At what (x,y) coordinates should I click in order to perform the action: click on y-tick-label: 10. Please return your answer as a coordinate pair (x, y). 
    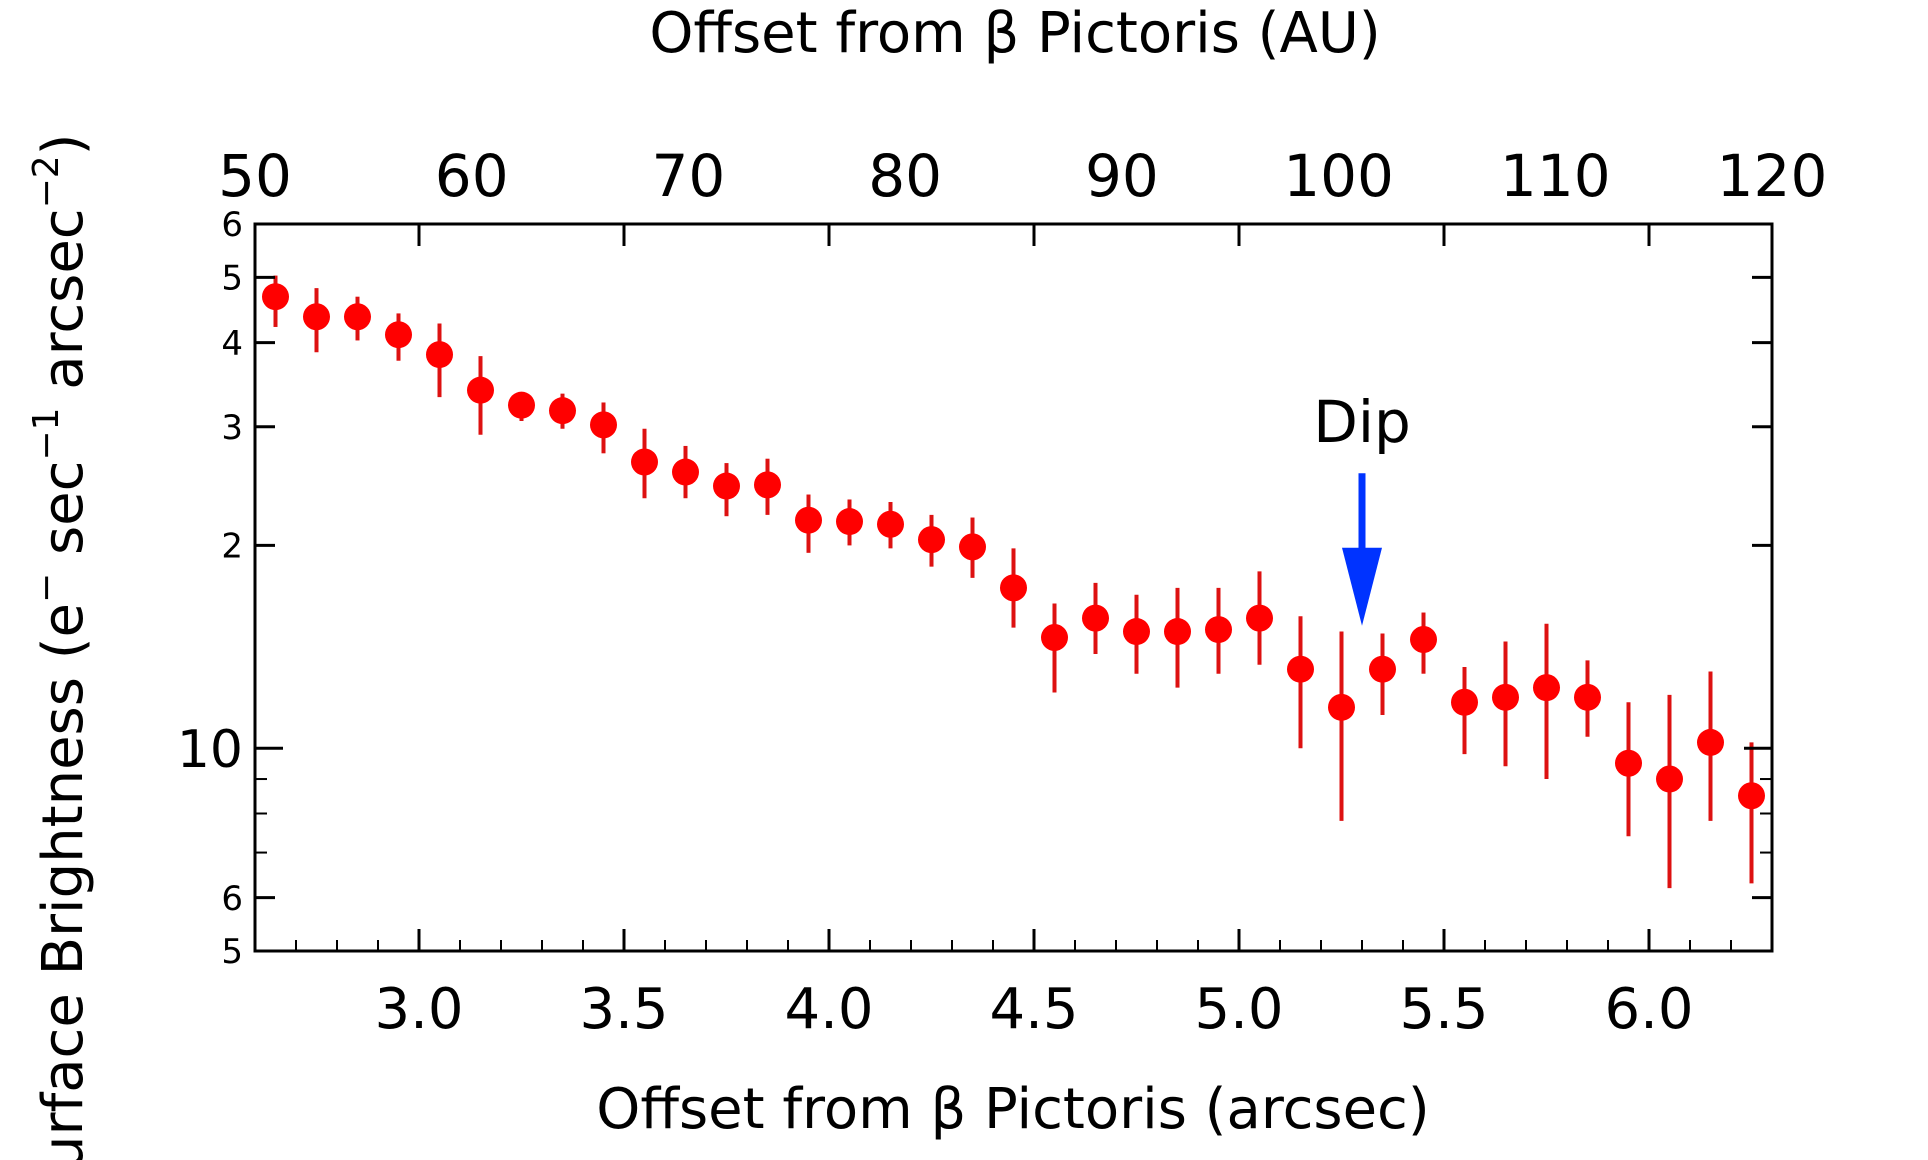
    Looking at the image, I should click on (210, 750).